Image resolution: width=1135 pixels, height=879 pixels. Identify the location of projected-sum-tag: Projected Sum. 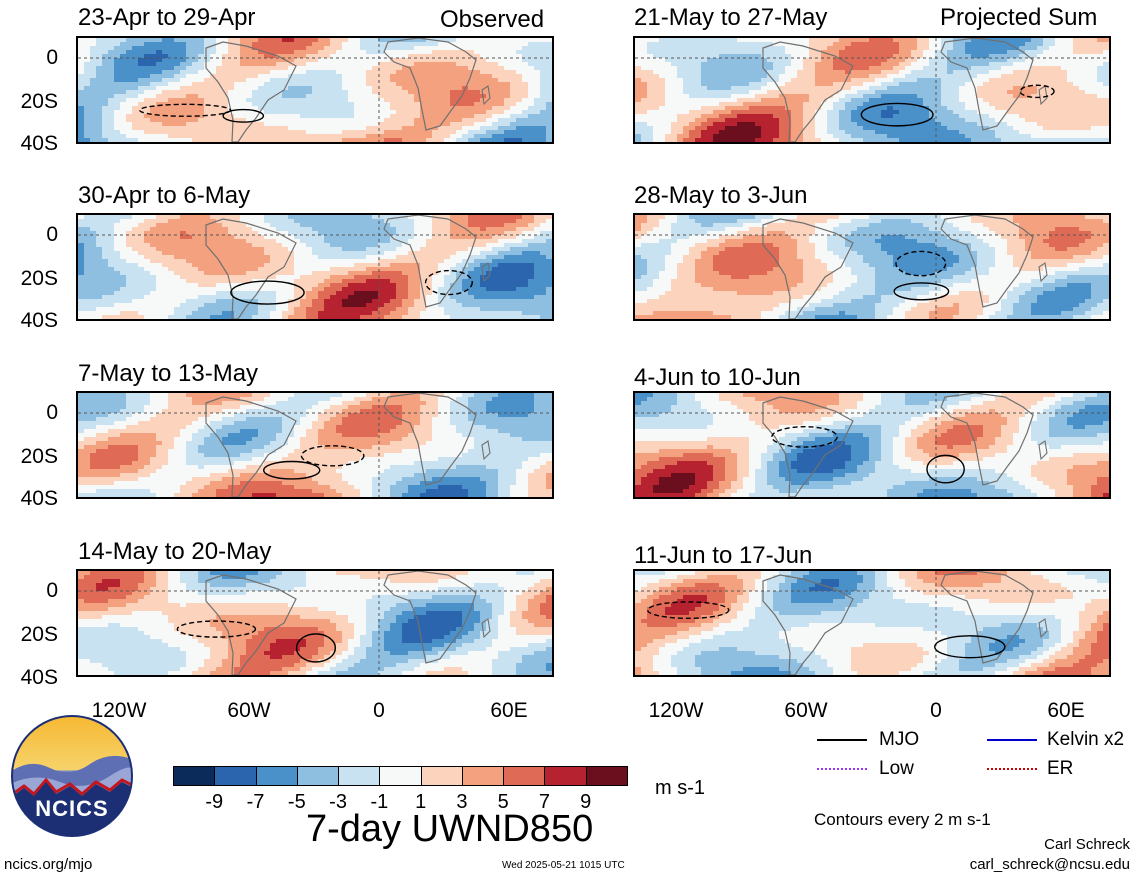
(1019, 17).